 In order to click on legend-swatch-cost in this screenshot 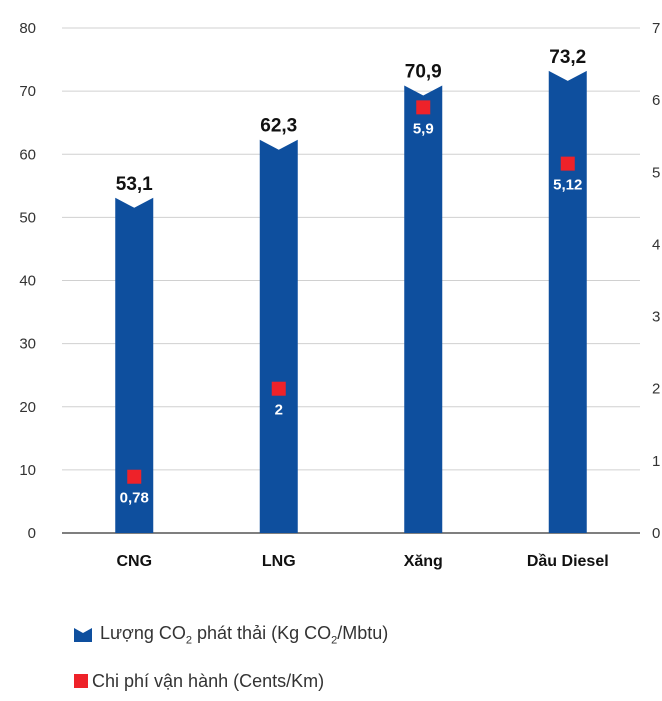, I will do `click(81, 681)`.